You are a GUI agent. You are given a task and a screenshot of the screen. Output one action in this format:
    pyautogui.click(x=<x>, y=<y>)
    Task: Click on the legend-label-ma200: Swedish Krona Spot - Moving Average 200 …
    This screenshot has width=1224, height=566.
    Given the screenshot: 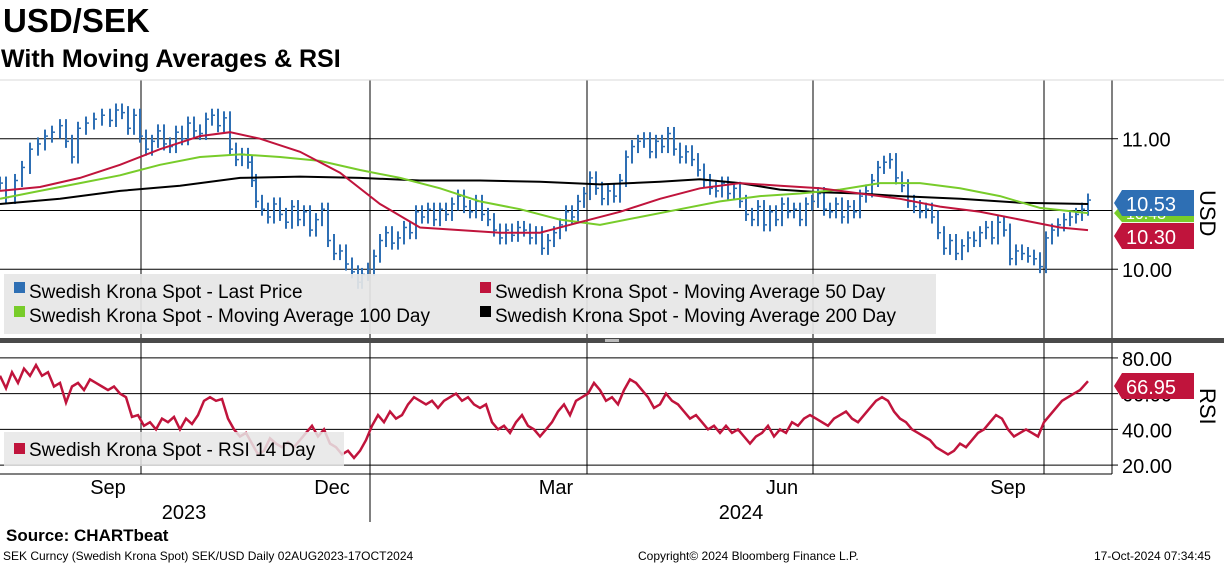 What is the action you would take?
    pyautogui.click(x=695, y=316)
    